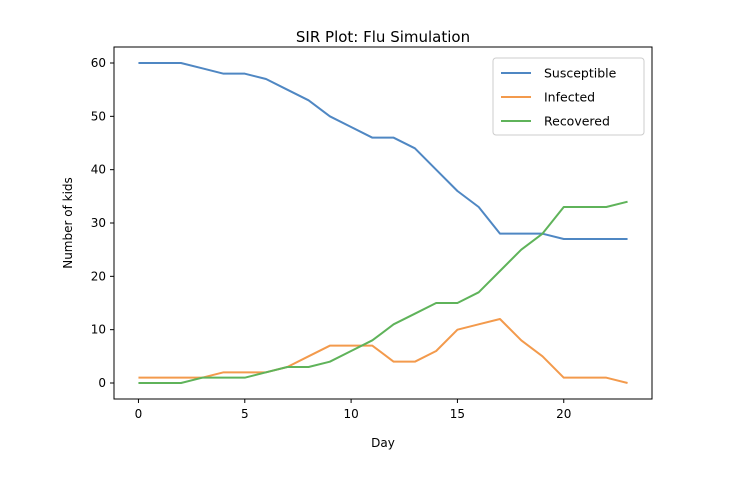 The width and height of the screenshot is (740, 488). Describe the element at coordinates (563, 414) in the screenshot. I see `x-tick-label: 20` at that location.